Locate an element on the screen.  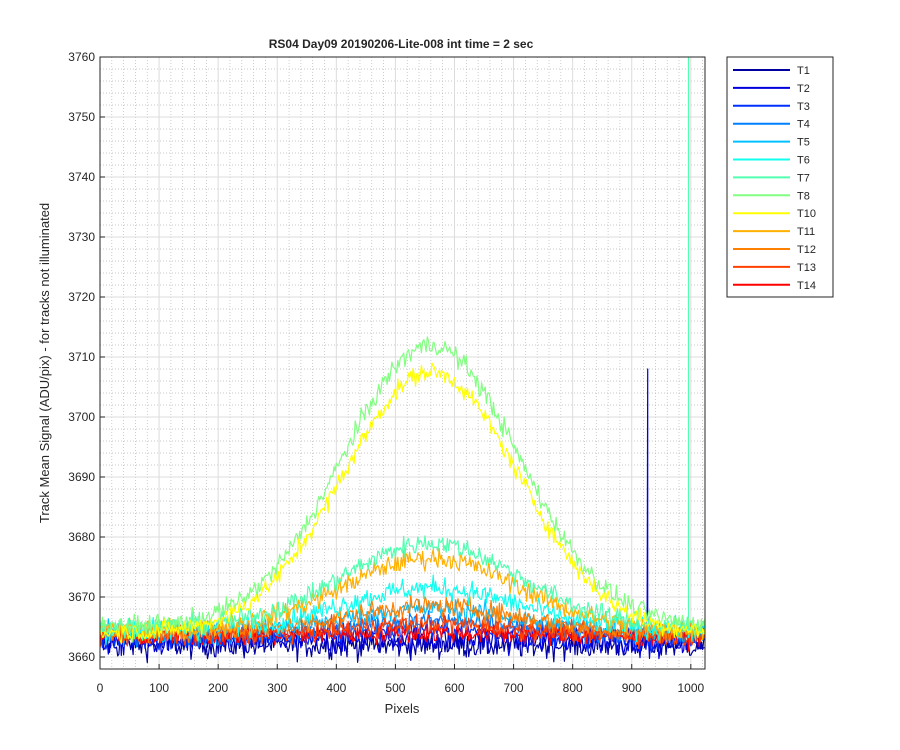
x-tick-label: 300 is located at coordinates (277, 688).